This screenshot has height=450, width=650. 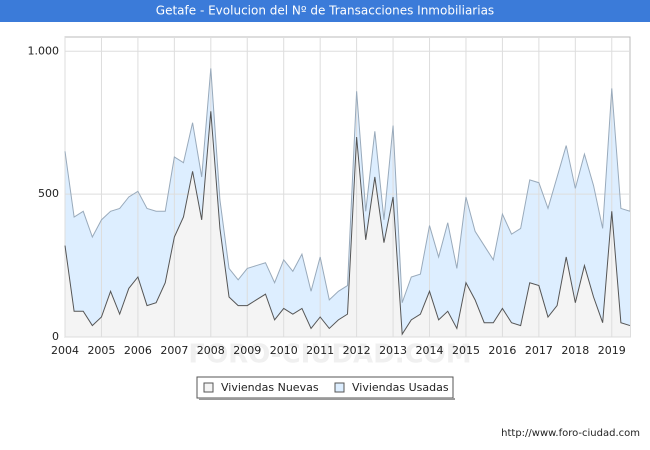 I want to click on y-tick-label: 500, so click(x=48, y=193).